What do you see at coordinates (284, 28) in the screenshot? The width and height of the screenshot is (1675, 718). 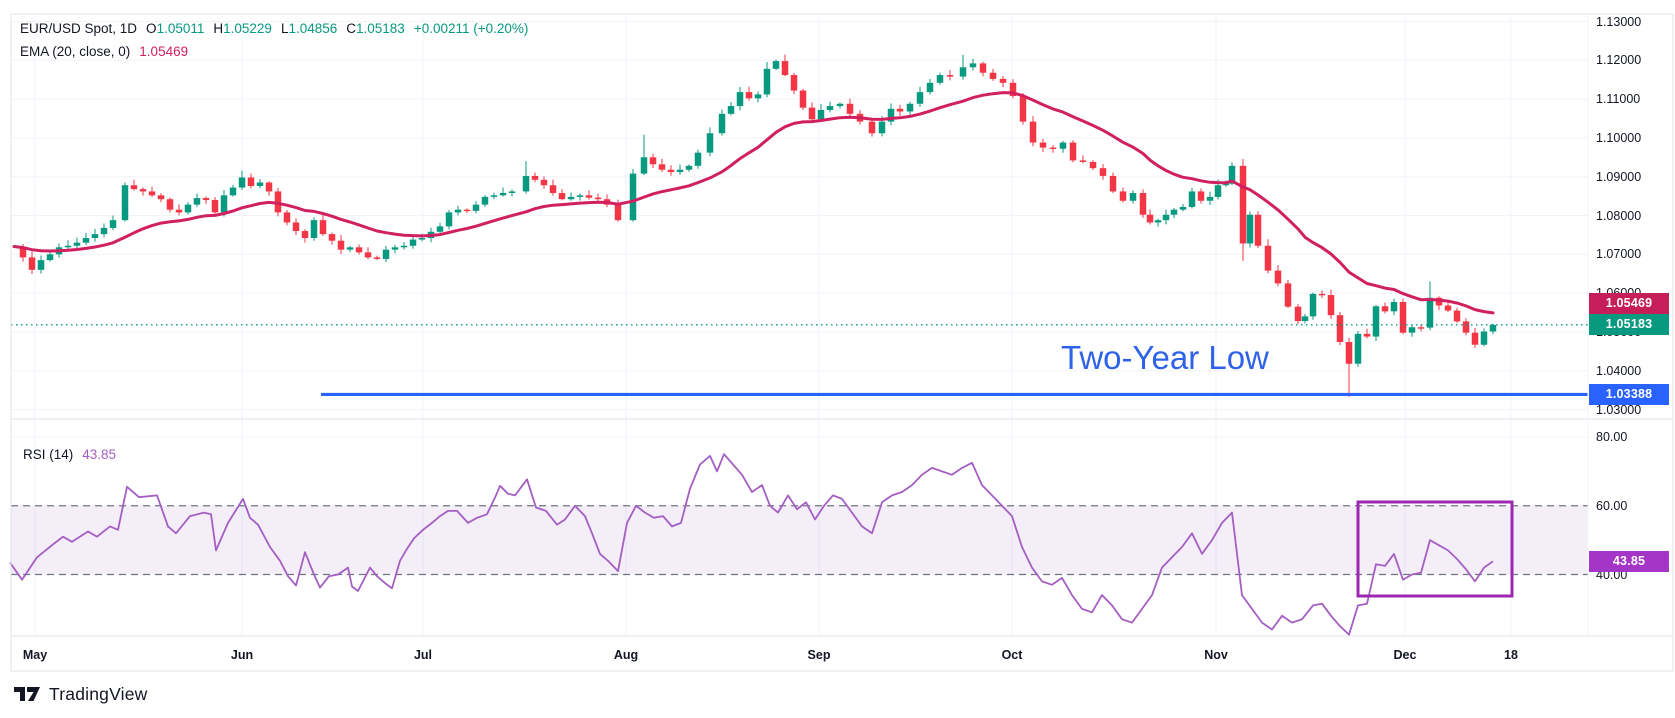 I see `low-key: L` at bounding box center [284, 28].